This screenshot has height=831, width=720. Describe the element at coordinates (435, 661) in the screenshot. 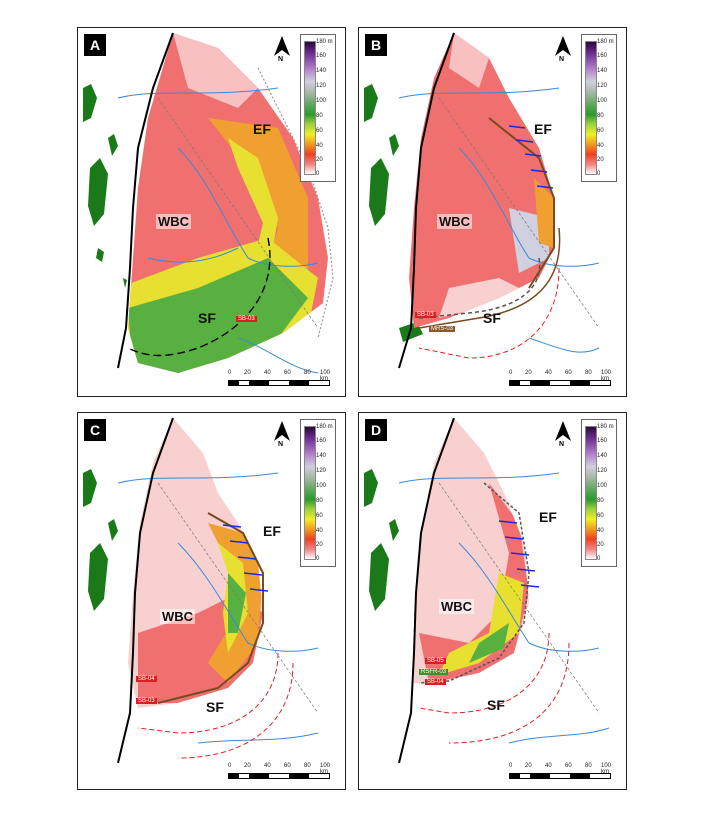

I see `tag-sb-05: SB-05` at that location.